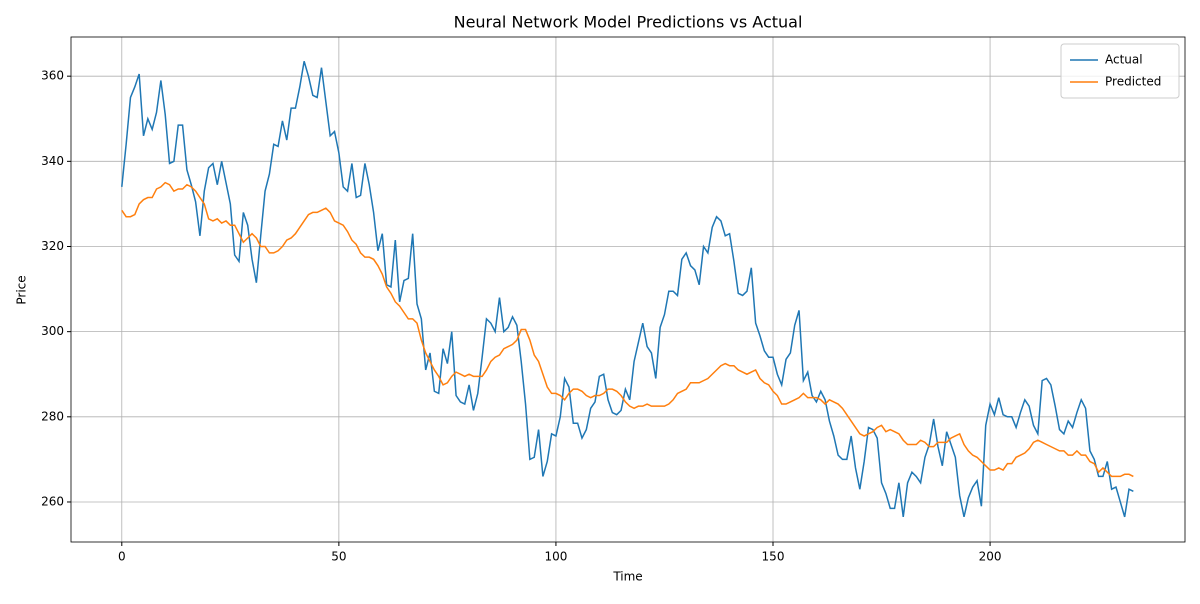 The height and width of the screenshot is (604, 1200). What do you see at coordinates (773, 557) in the screenshot?
I see `x-tick-label: 150` at bounding box center [773, 557].